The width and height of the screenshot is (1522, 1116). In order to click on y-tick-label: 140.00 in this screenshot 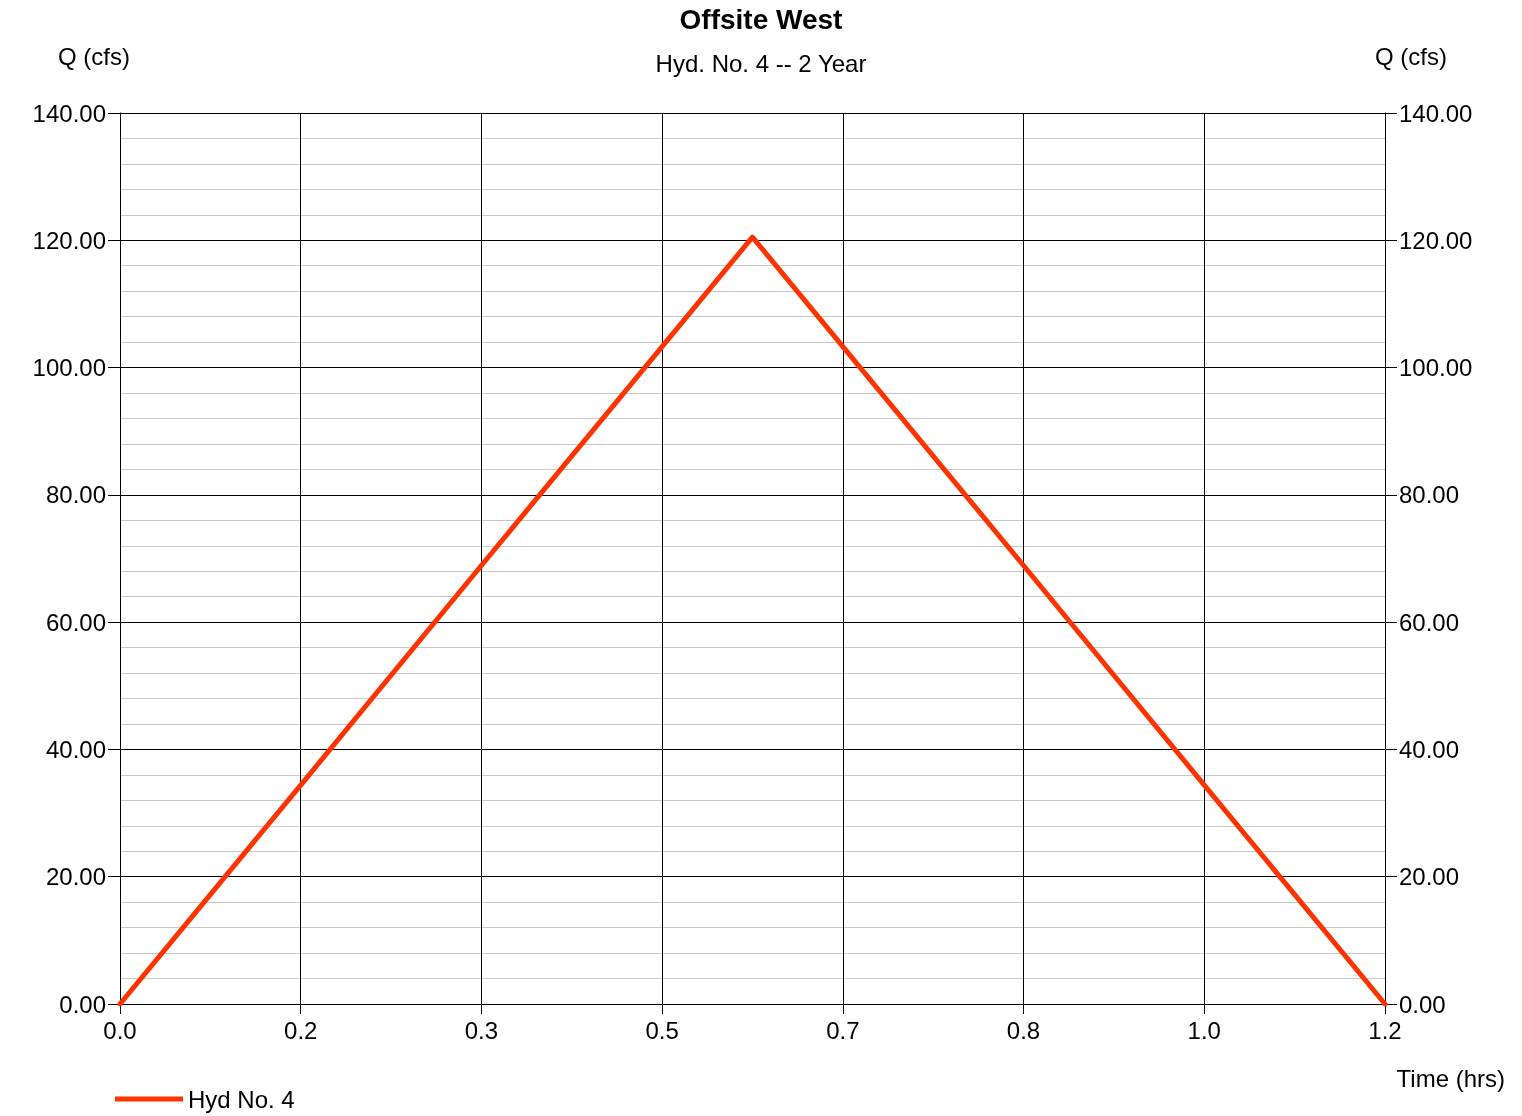, I will do `click(69, 113)`.